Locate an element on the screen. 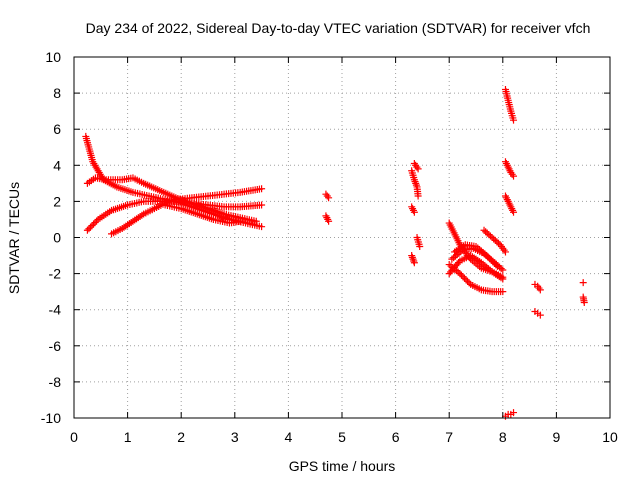 The width and height of the screenshot is (640, 480). y-tick-label: 2 is located at coordinates (57, 201).